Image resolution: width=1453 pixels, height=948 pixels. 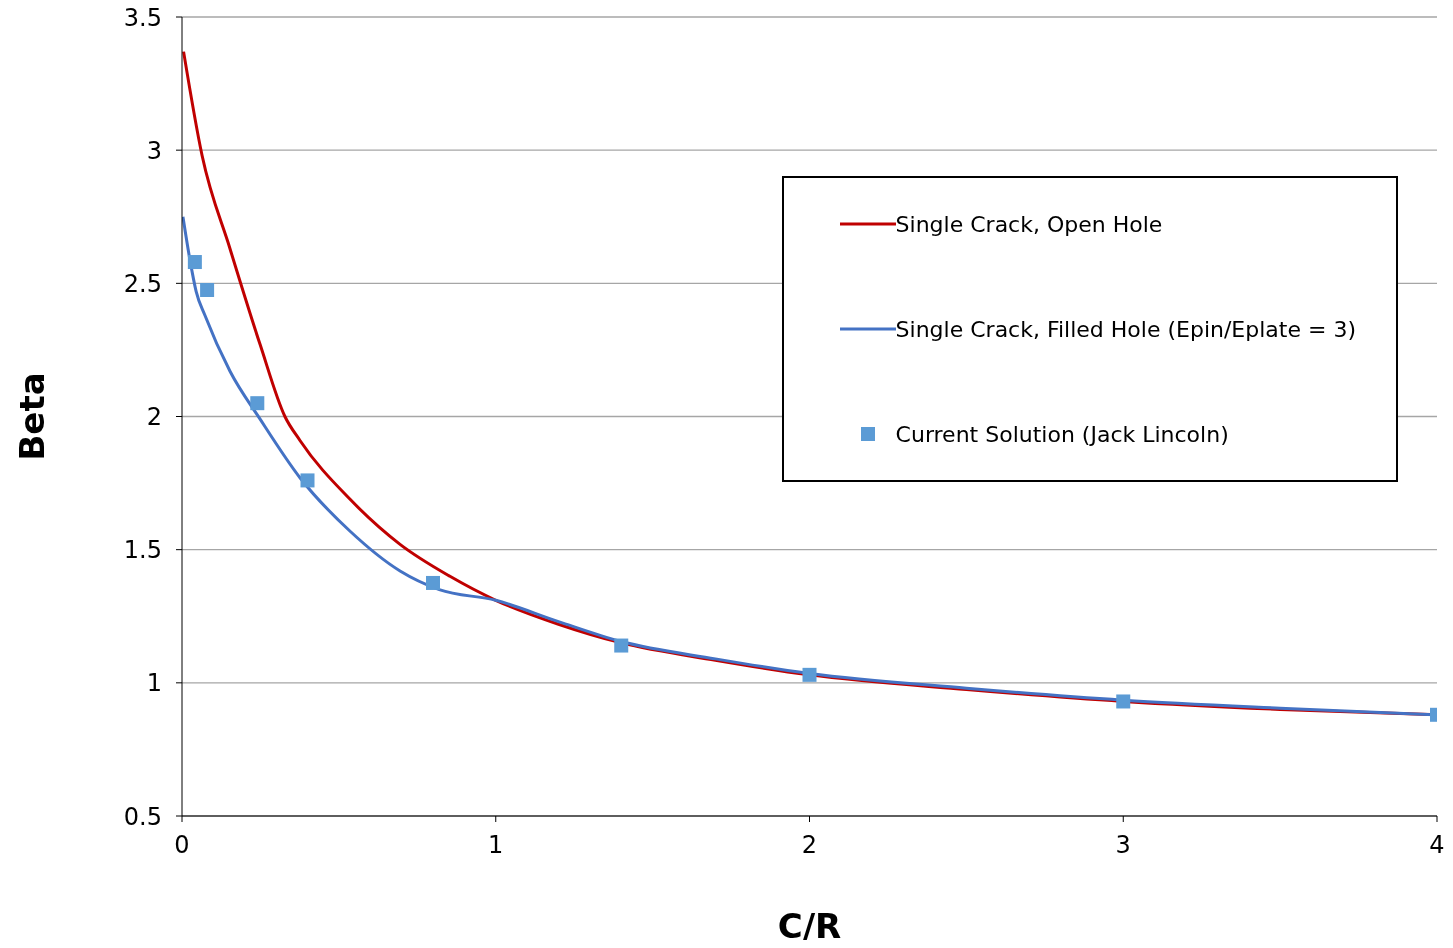 What do you see at coordinates (496, 845) in the screenshot?
I see `x-tick-label: 1` at bounding box center [496, 845].